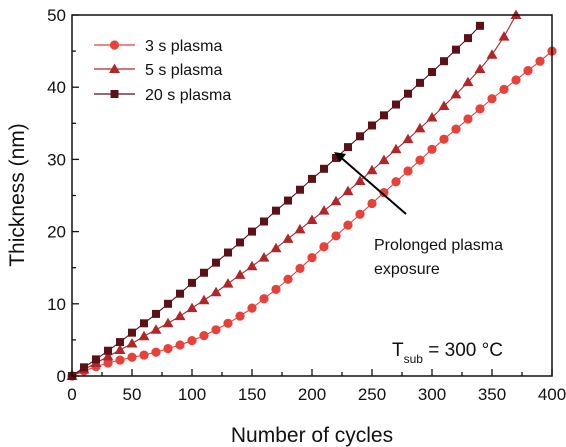 Image resolution: width=566 pixels, height=447 pixels. I want to click on x-tick-label: 200, so click(312, 394).